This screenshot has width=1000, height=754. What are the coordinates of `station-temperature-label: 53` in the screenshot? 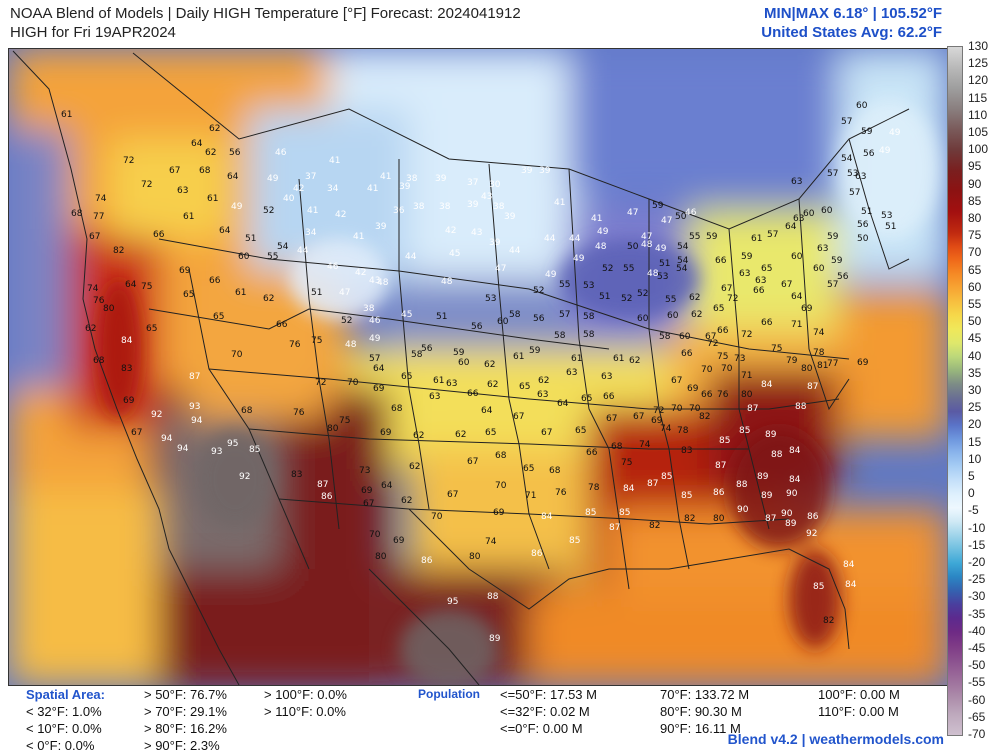 It's located at (662, 277).